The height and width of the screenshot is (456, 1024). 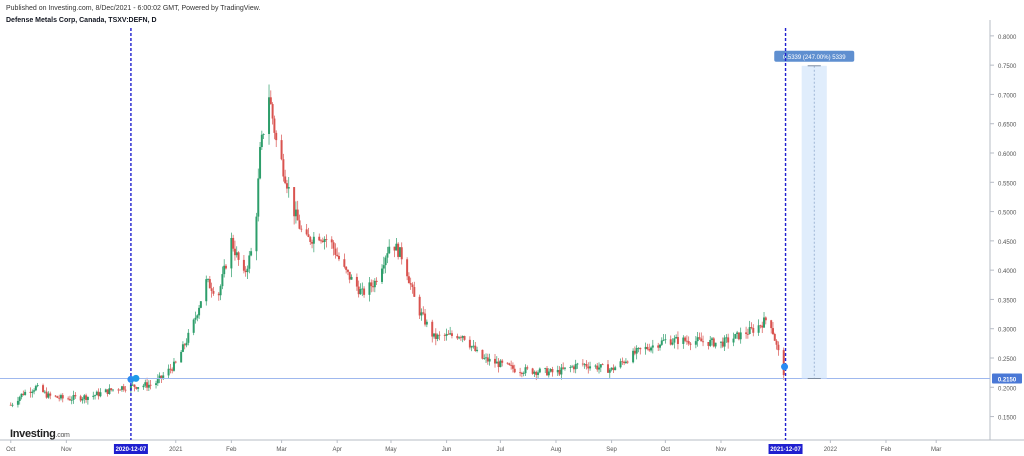 I want to click on x-tick-label: Jun, so click(x=447, y=450).